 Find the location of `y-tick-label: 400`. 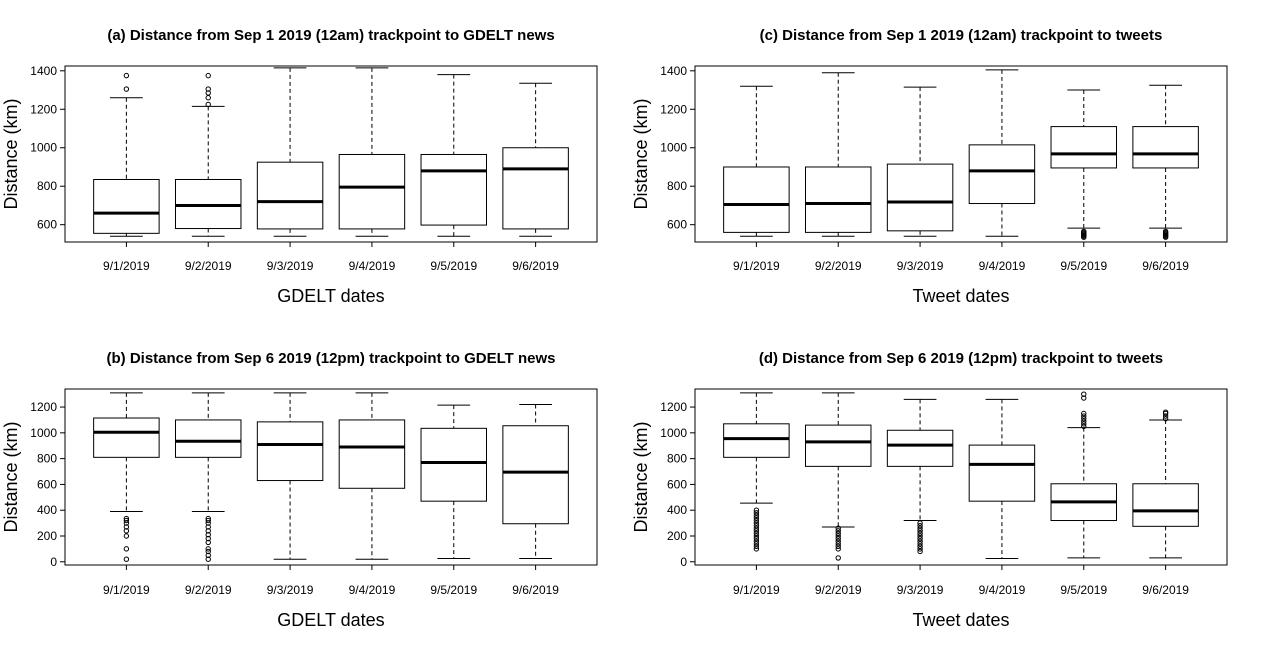

y-tick-label: 400 is located at coordinates (47, 510).